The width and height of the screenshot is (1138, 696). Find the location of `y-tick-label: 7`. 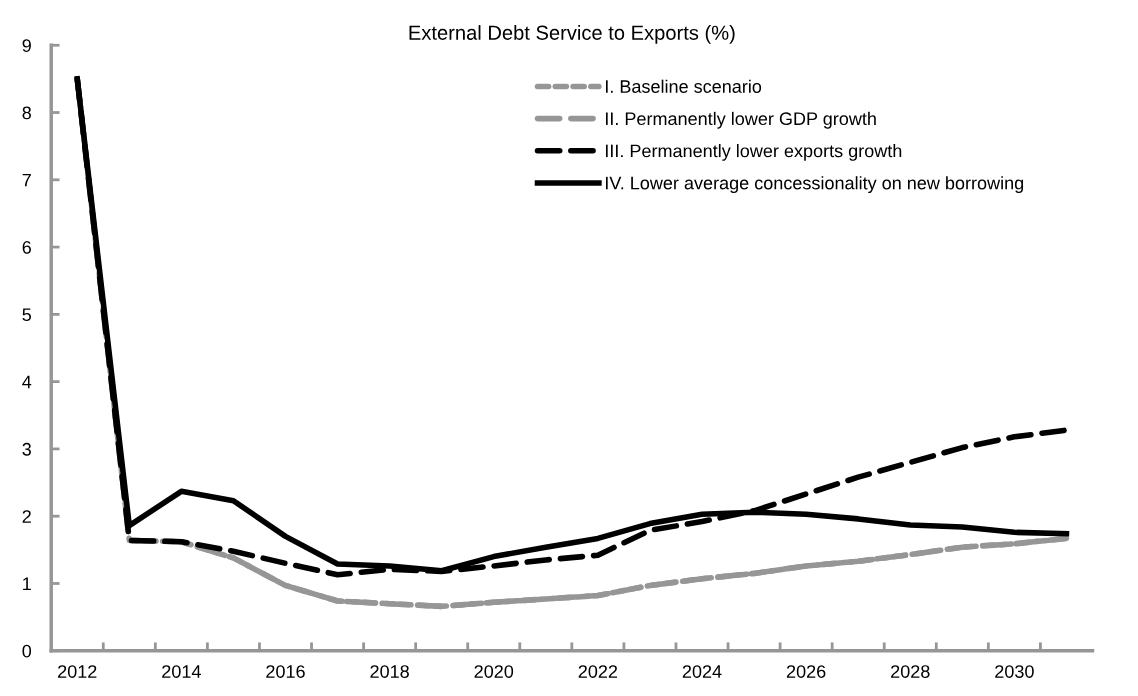

y-tick-label: 7 is located at coordinates (26, 180).